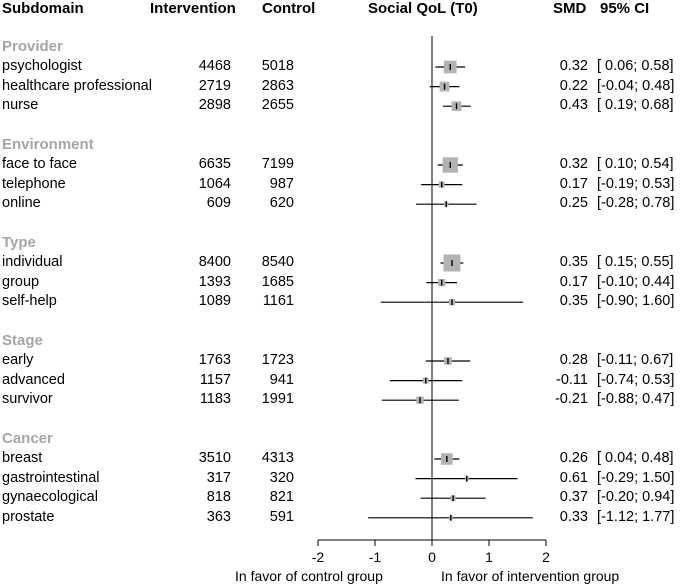 The image size is (685, 588). What do you see at coordinates (281, 497) in the screenshot?
I see `control-n: 821` at bounding box center [281, 497].